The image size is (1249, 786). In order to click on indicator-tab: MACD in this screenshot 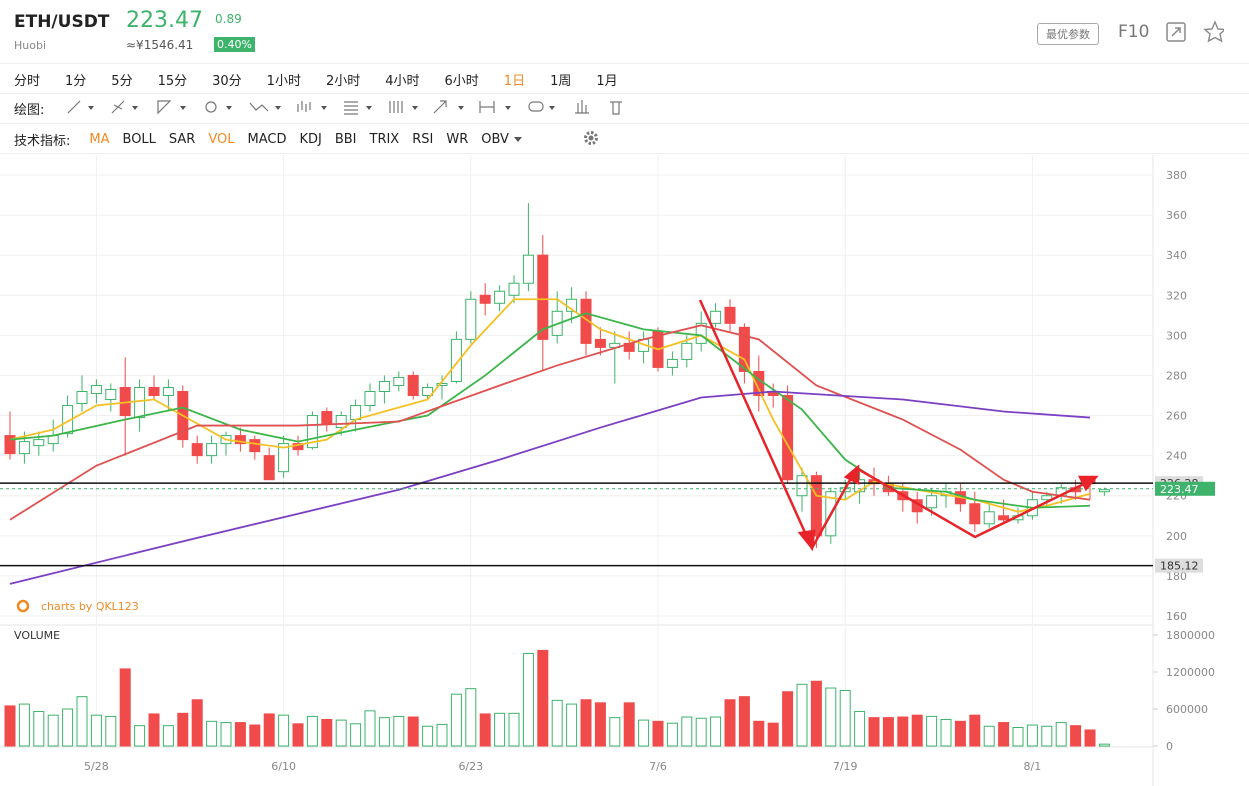, I will do `click(267, 139)`.